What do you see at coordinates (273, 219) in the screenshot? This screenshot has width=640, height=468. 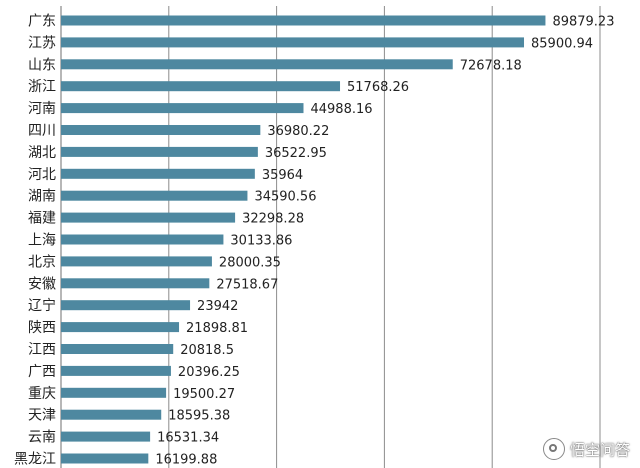 I see `data-label: 32298.28` at bounding box center [273, 219].